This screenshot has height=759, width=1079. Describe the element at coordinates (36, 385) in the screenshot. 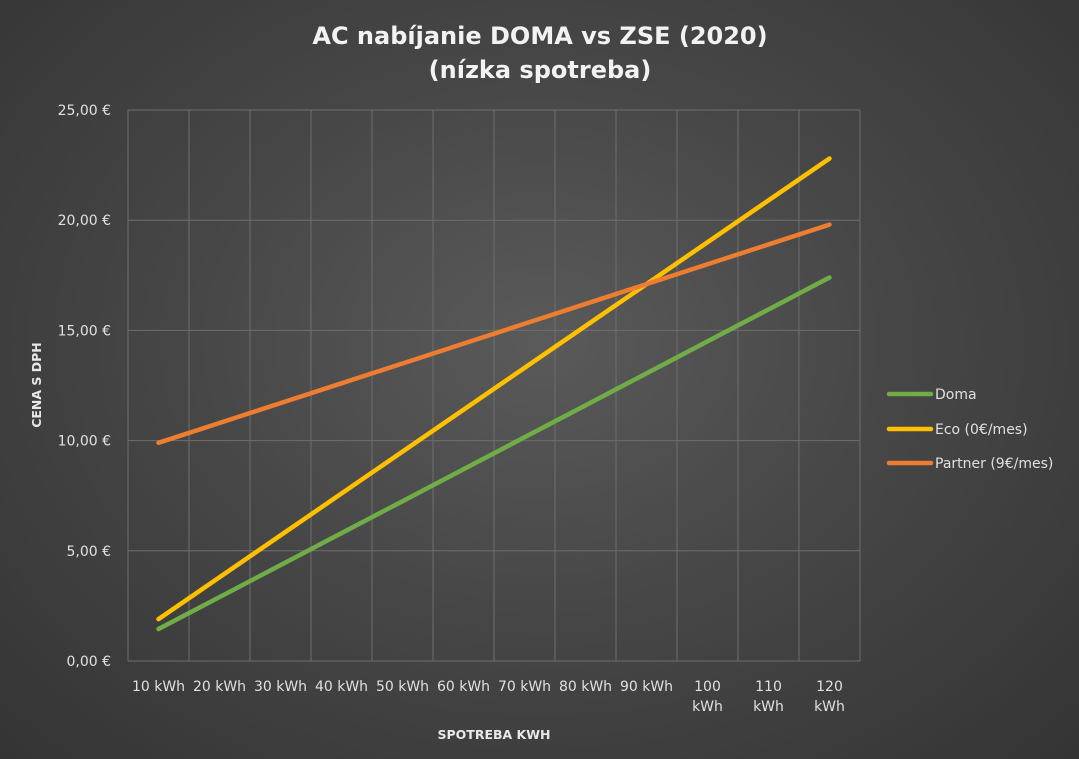

I see `y-axis-title: CENA S DPH` at that location.